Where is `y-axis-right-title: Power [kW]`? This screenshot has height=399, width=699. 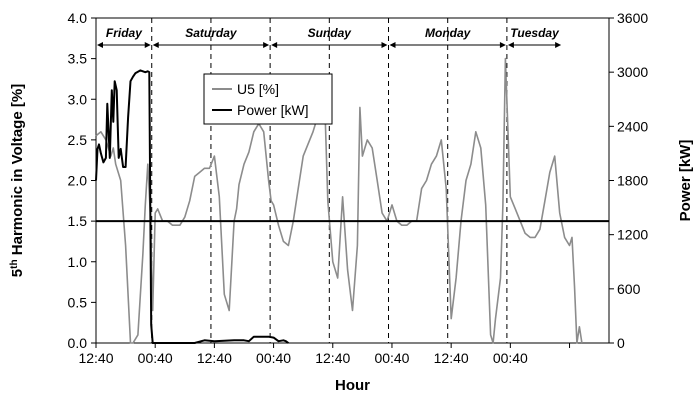 y-axis-right-title: Power [kW] is located at coordinates (685, 181).